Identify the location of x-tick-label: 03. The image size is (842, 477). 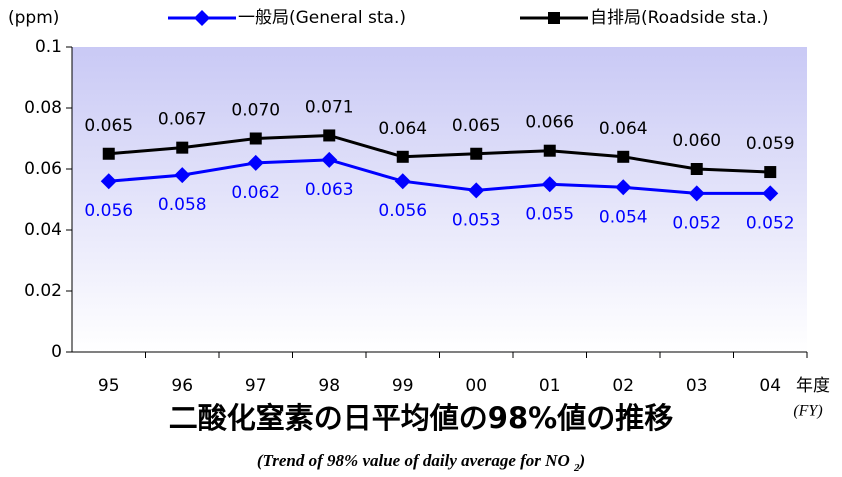
(697, 386).